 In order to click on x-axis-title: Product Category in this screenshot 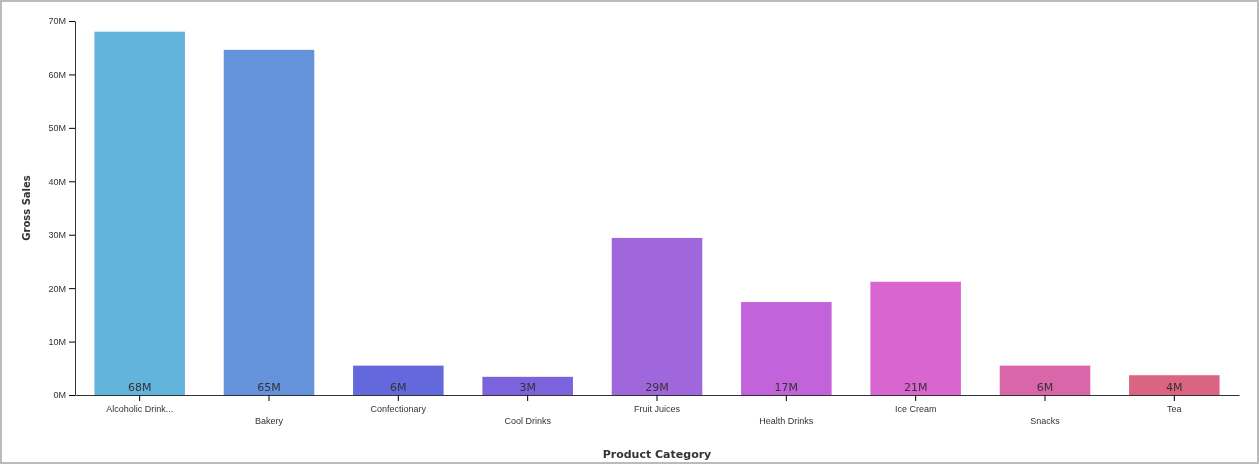, I will do `click(657, 454)`.